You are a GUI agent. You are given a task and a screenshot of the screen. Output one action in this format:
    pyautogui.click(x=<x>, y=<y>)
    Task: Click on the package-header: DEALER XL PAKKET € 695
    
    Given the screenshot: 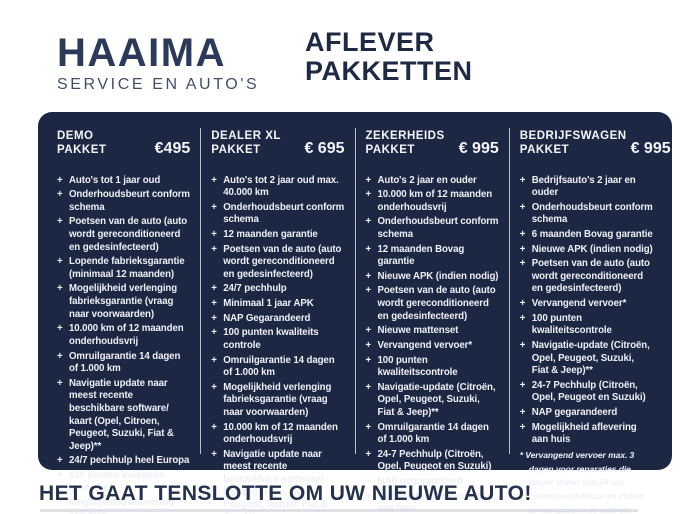 What is the action you would take?
    pyautogui.click(x=277, y=144)
    